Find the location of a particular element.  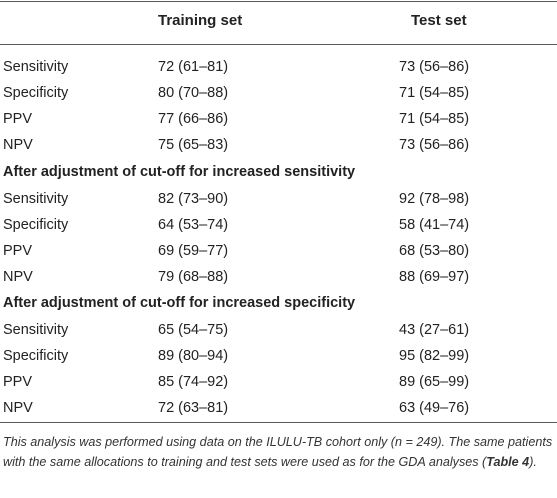

row-train: 80 (70–88) is located at coordinates (193, 93).